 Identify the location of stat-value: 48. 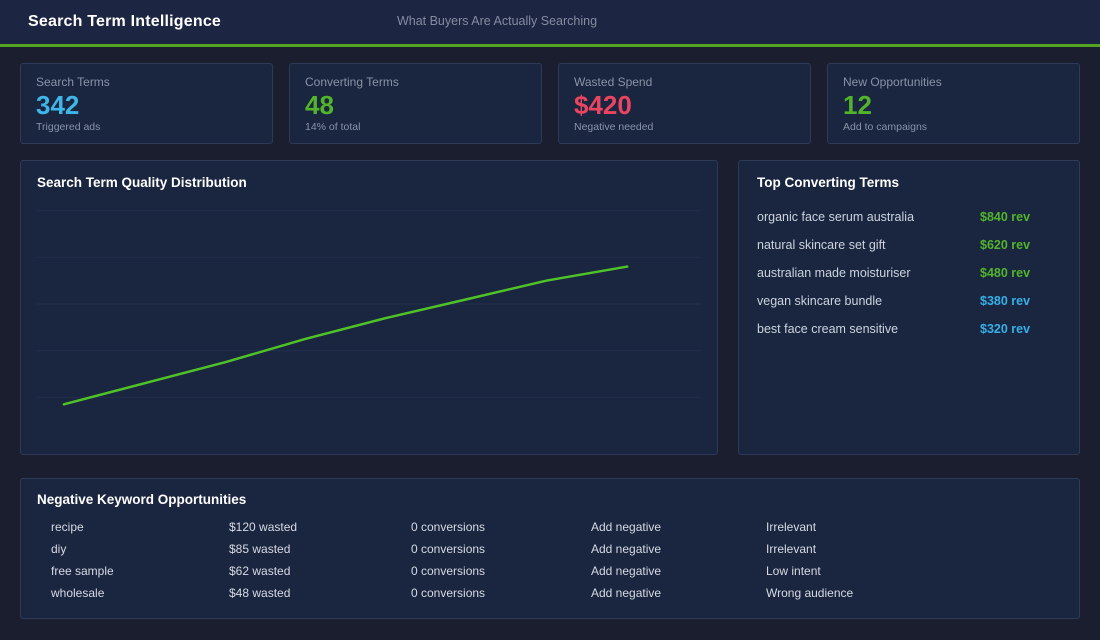
(319, 105).